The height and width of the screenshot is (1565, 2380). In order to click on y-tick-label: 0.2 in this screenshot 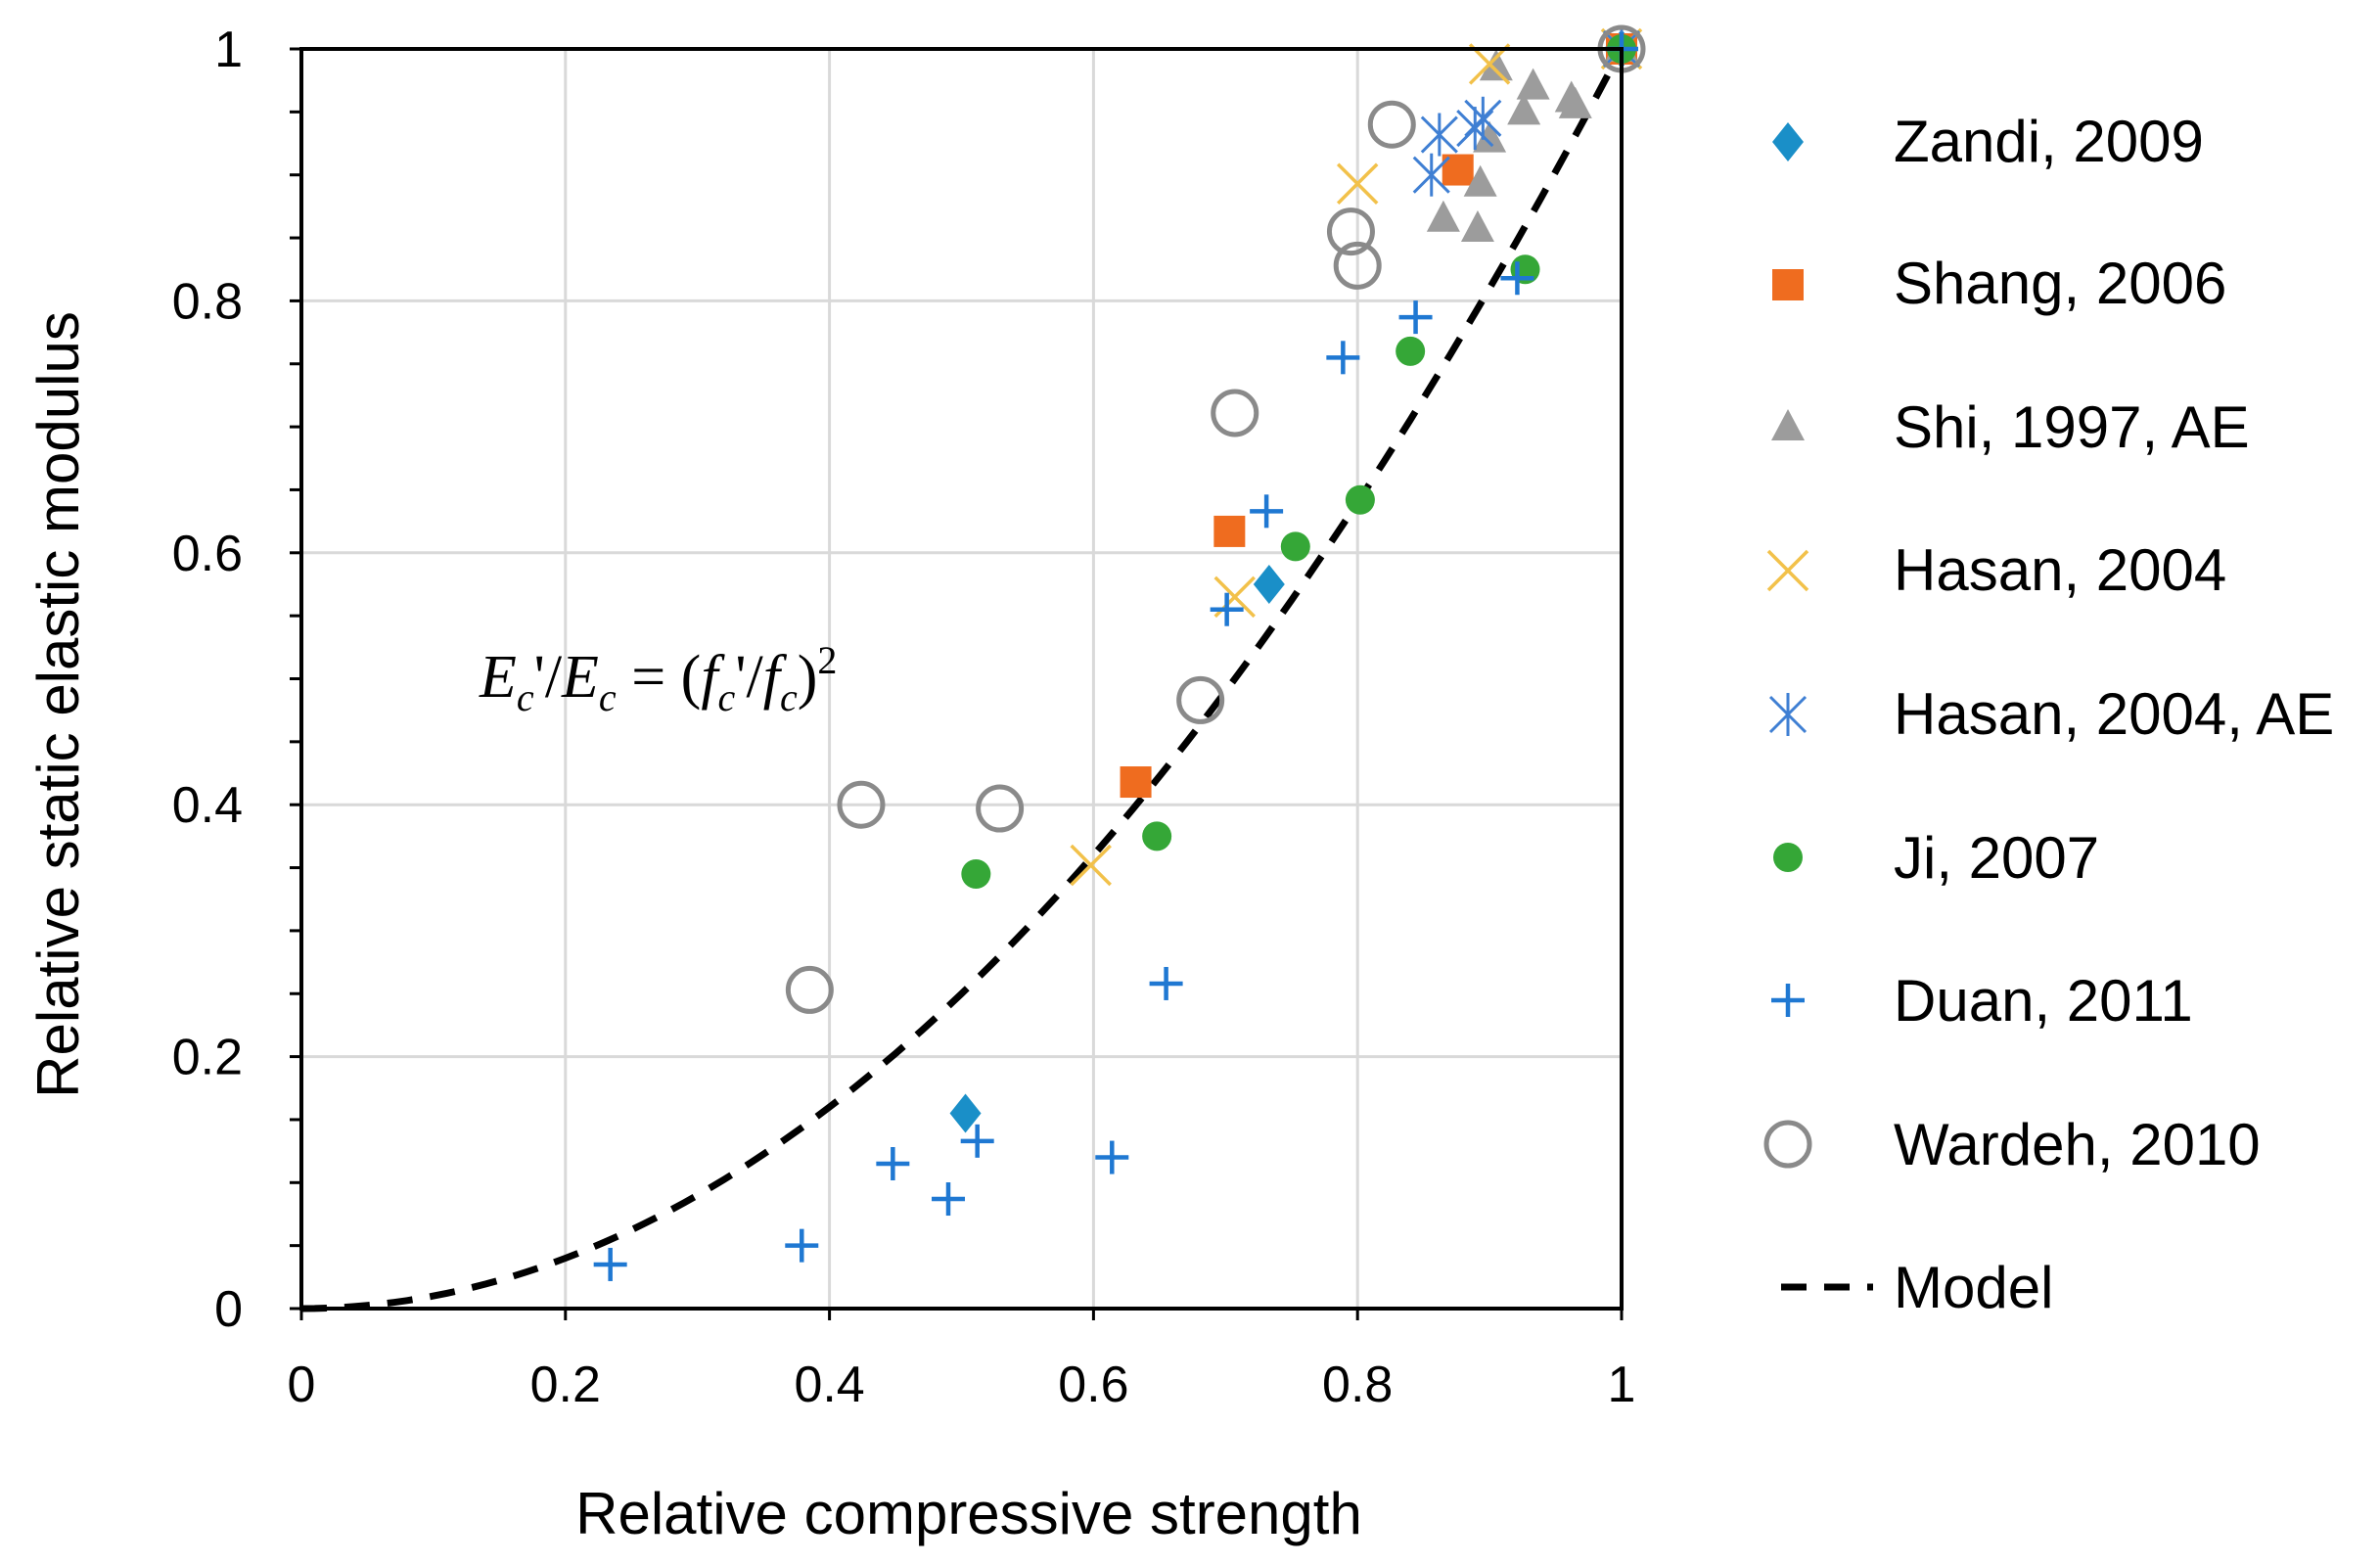, I will do `click(207, 1058)`.